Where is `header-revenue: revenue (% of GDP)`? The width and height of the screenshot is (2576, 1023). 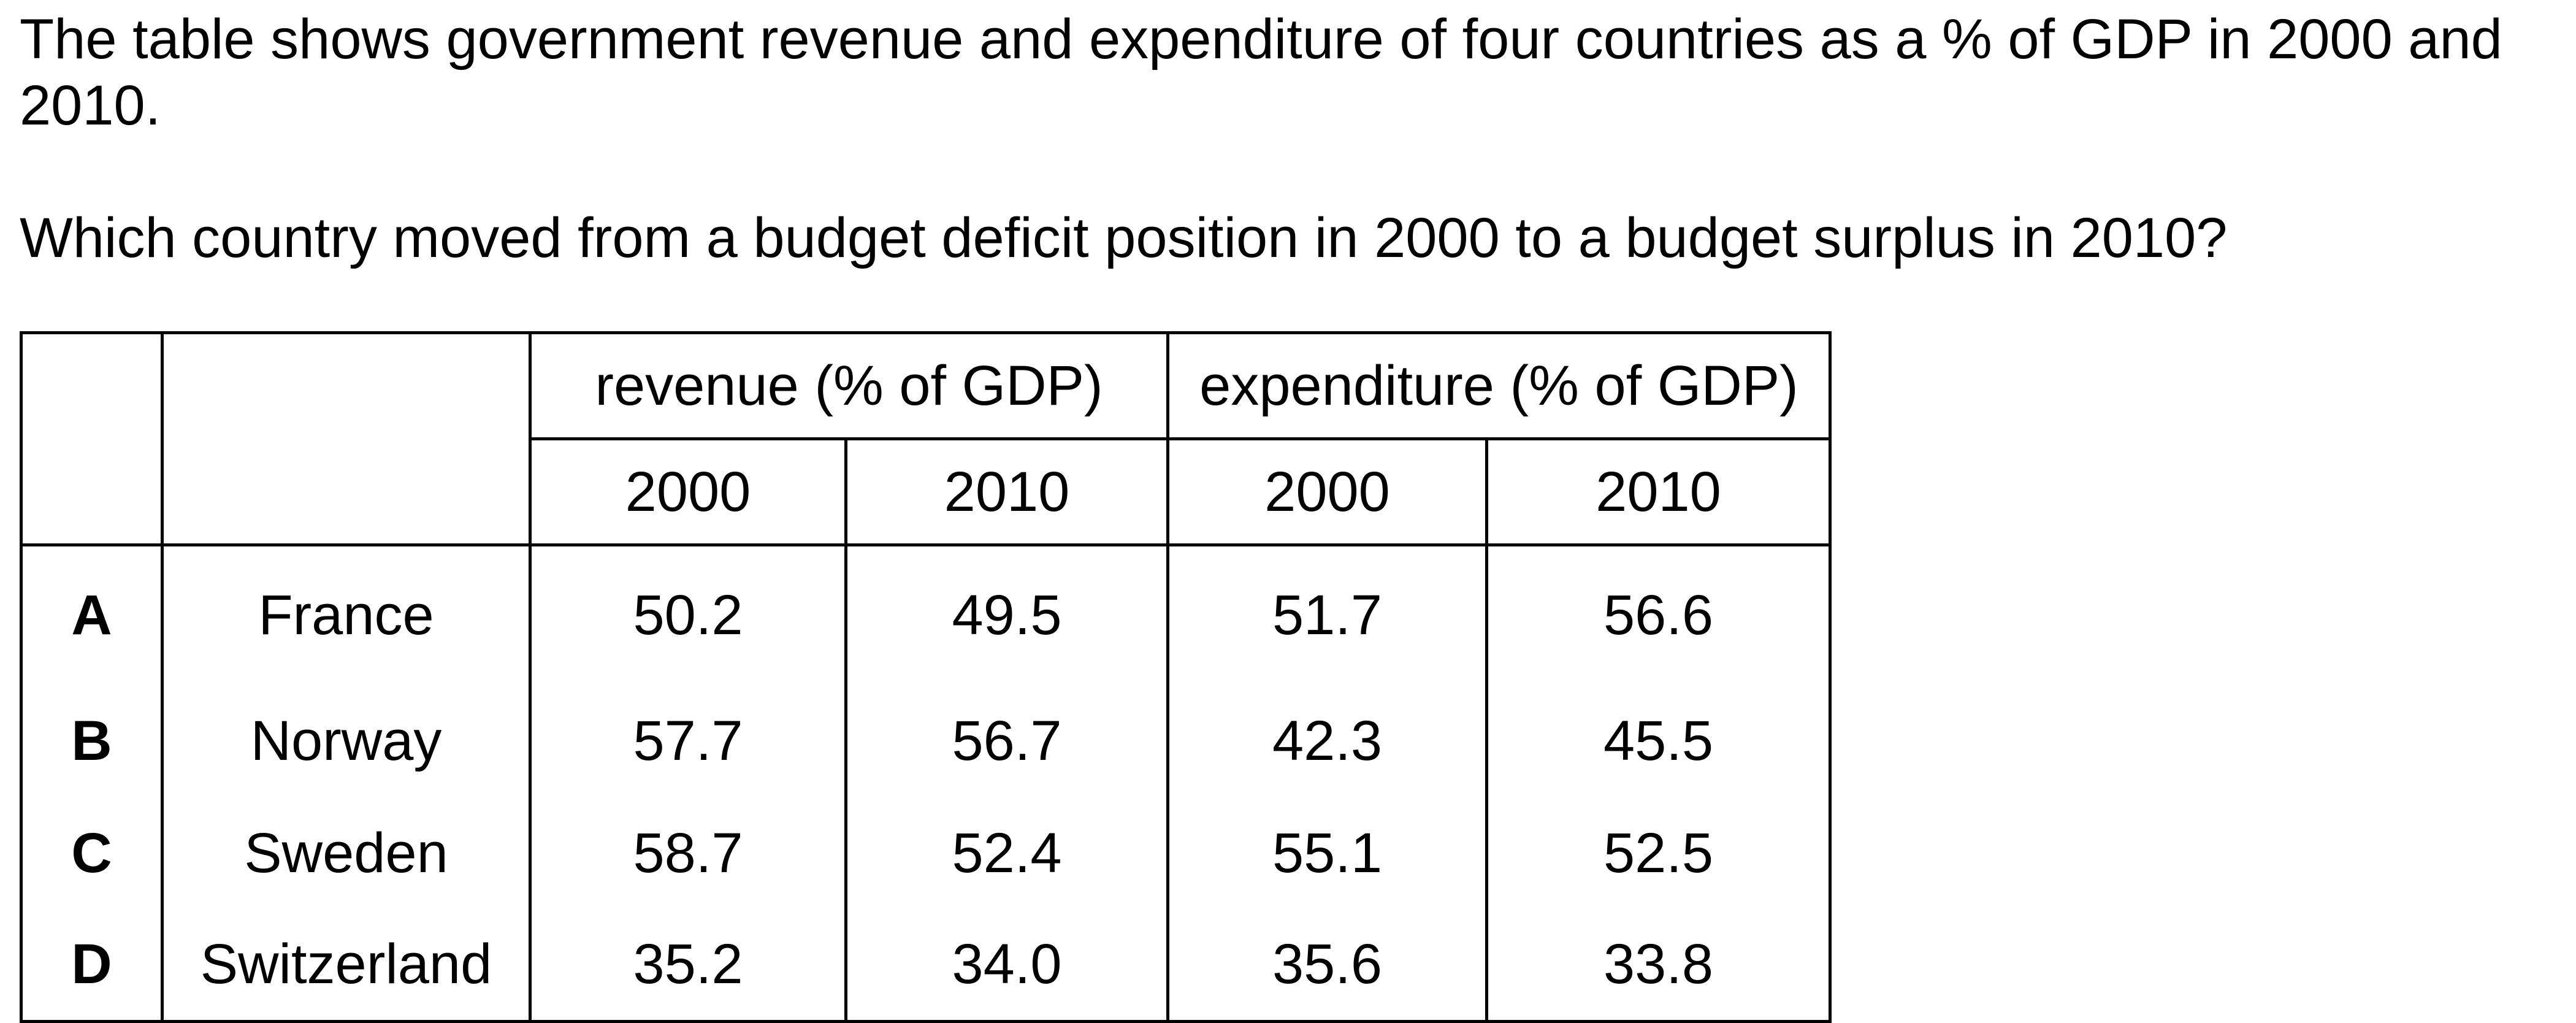 header-revenue: revenue (% of GDP) is located at coordinates (849, 385).